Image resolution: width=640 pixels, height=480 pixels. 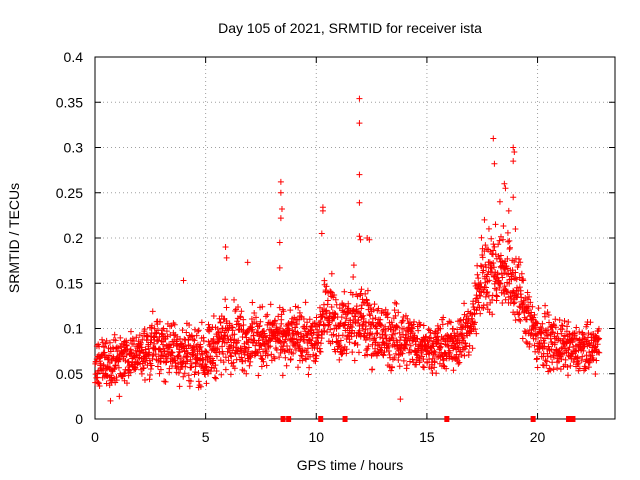 What do you see at coordinates (79, 419) in the screenshot?
I see `y-tick-label: 0` at bounding box center [79, 419].